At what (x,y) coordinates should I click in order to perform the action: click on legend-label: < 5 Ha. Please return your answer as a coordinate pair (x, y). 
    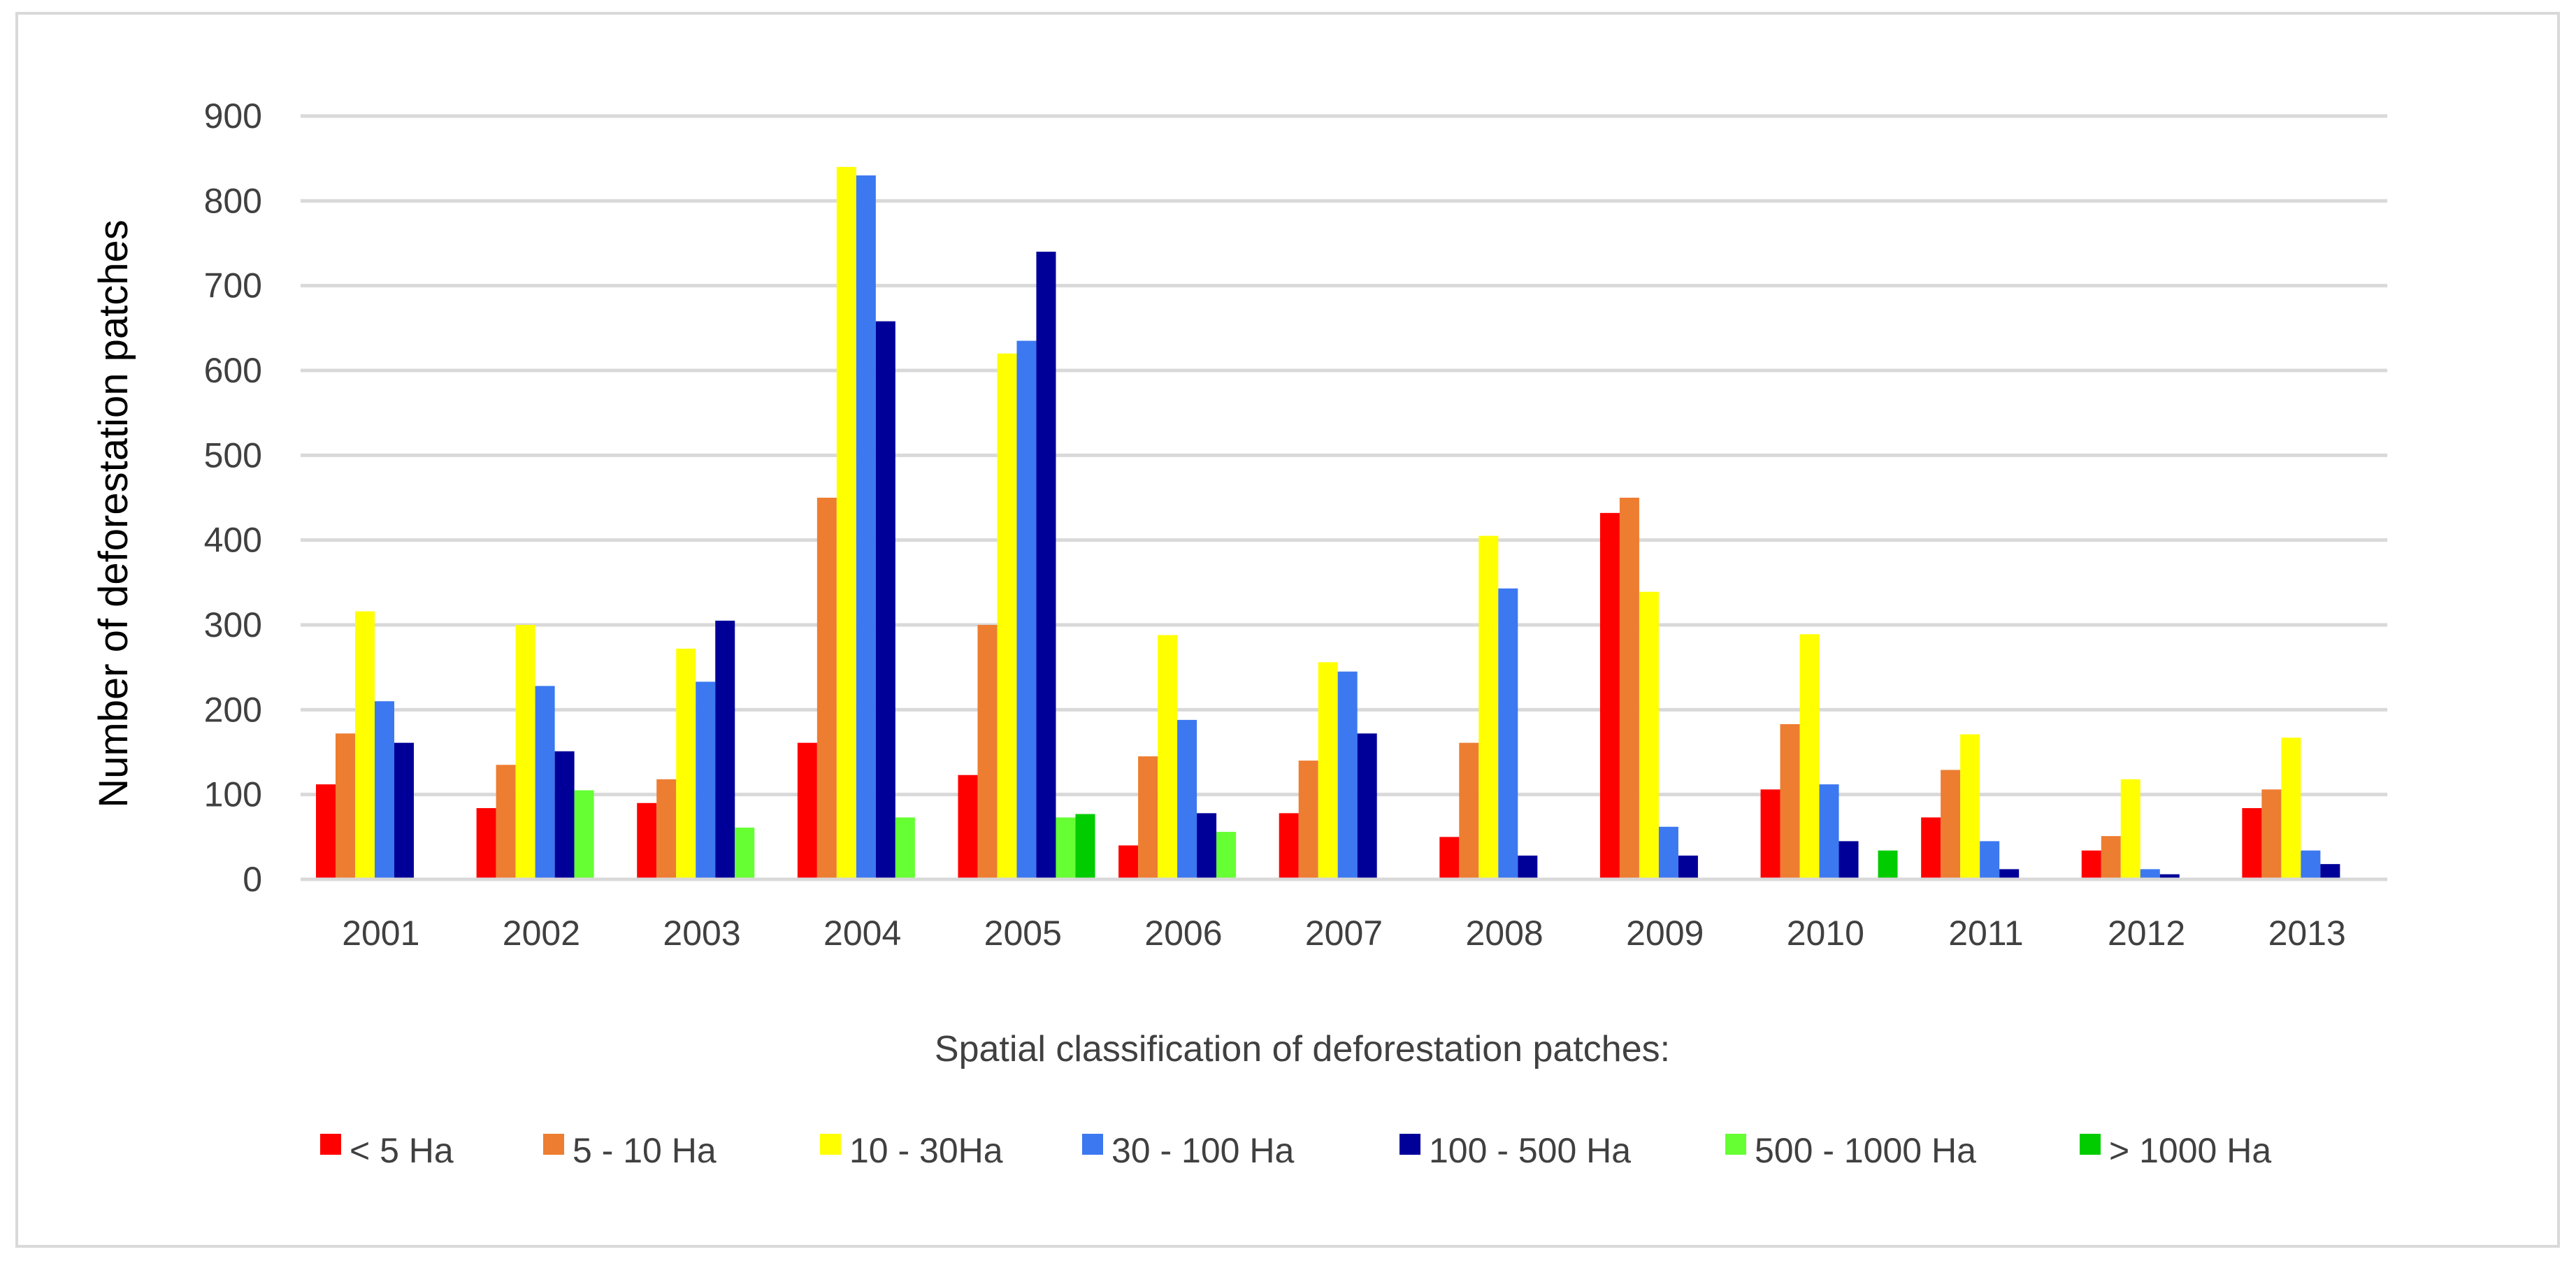
    Looking at the image, I should click on (402, 1150).